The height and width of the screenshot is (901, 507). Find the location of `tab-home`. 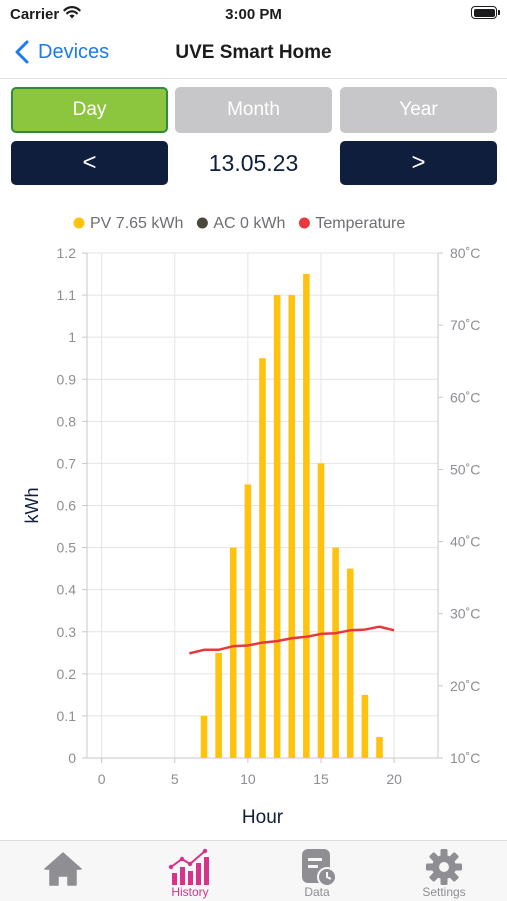

tab-home is located at coordinates (63, 871).